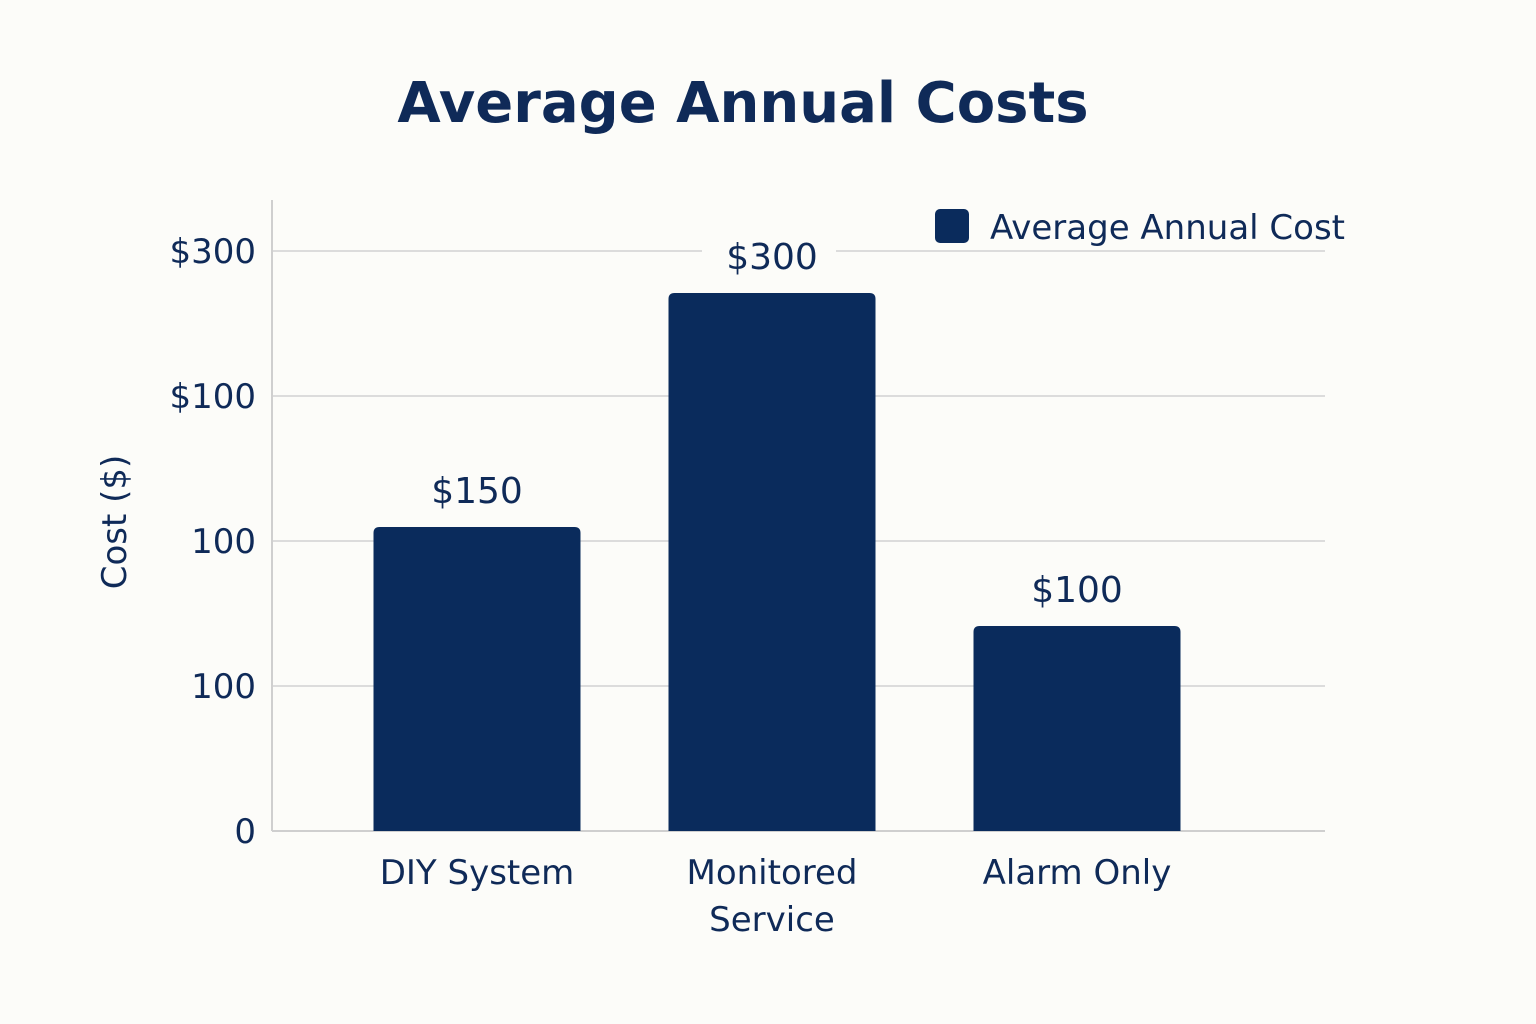 This screenshot has width=1536, height=1024. I want to click on data-label: $100, so click(1077, 590).